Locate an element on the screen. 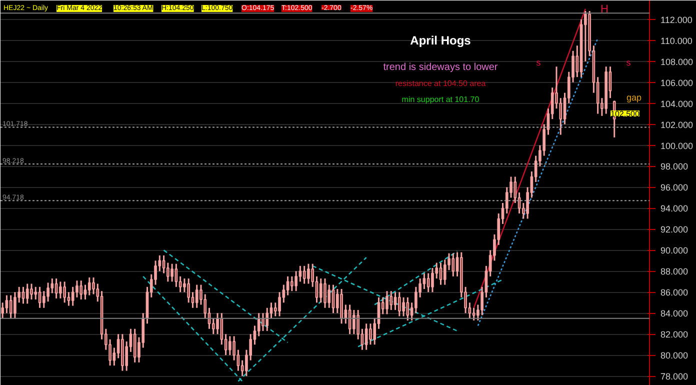  y-tick-label: 90.000 is located at coordinates (674, 251).